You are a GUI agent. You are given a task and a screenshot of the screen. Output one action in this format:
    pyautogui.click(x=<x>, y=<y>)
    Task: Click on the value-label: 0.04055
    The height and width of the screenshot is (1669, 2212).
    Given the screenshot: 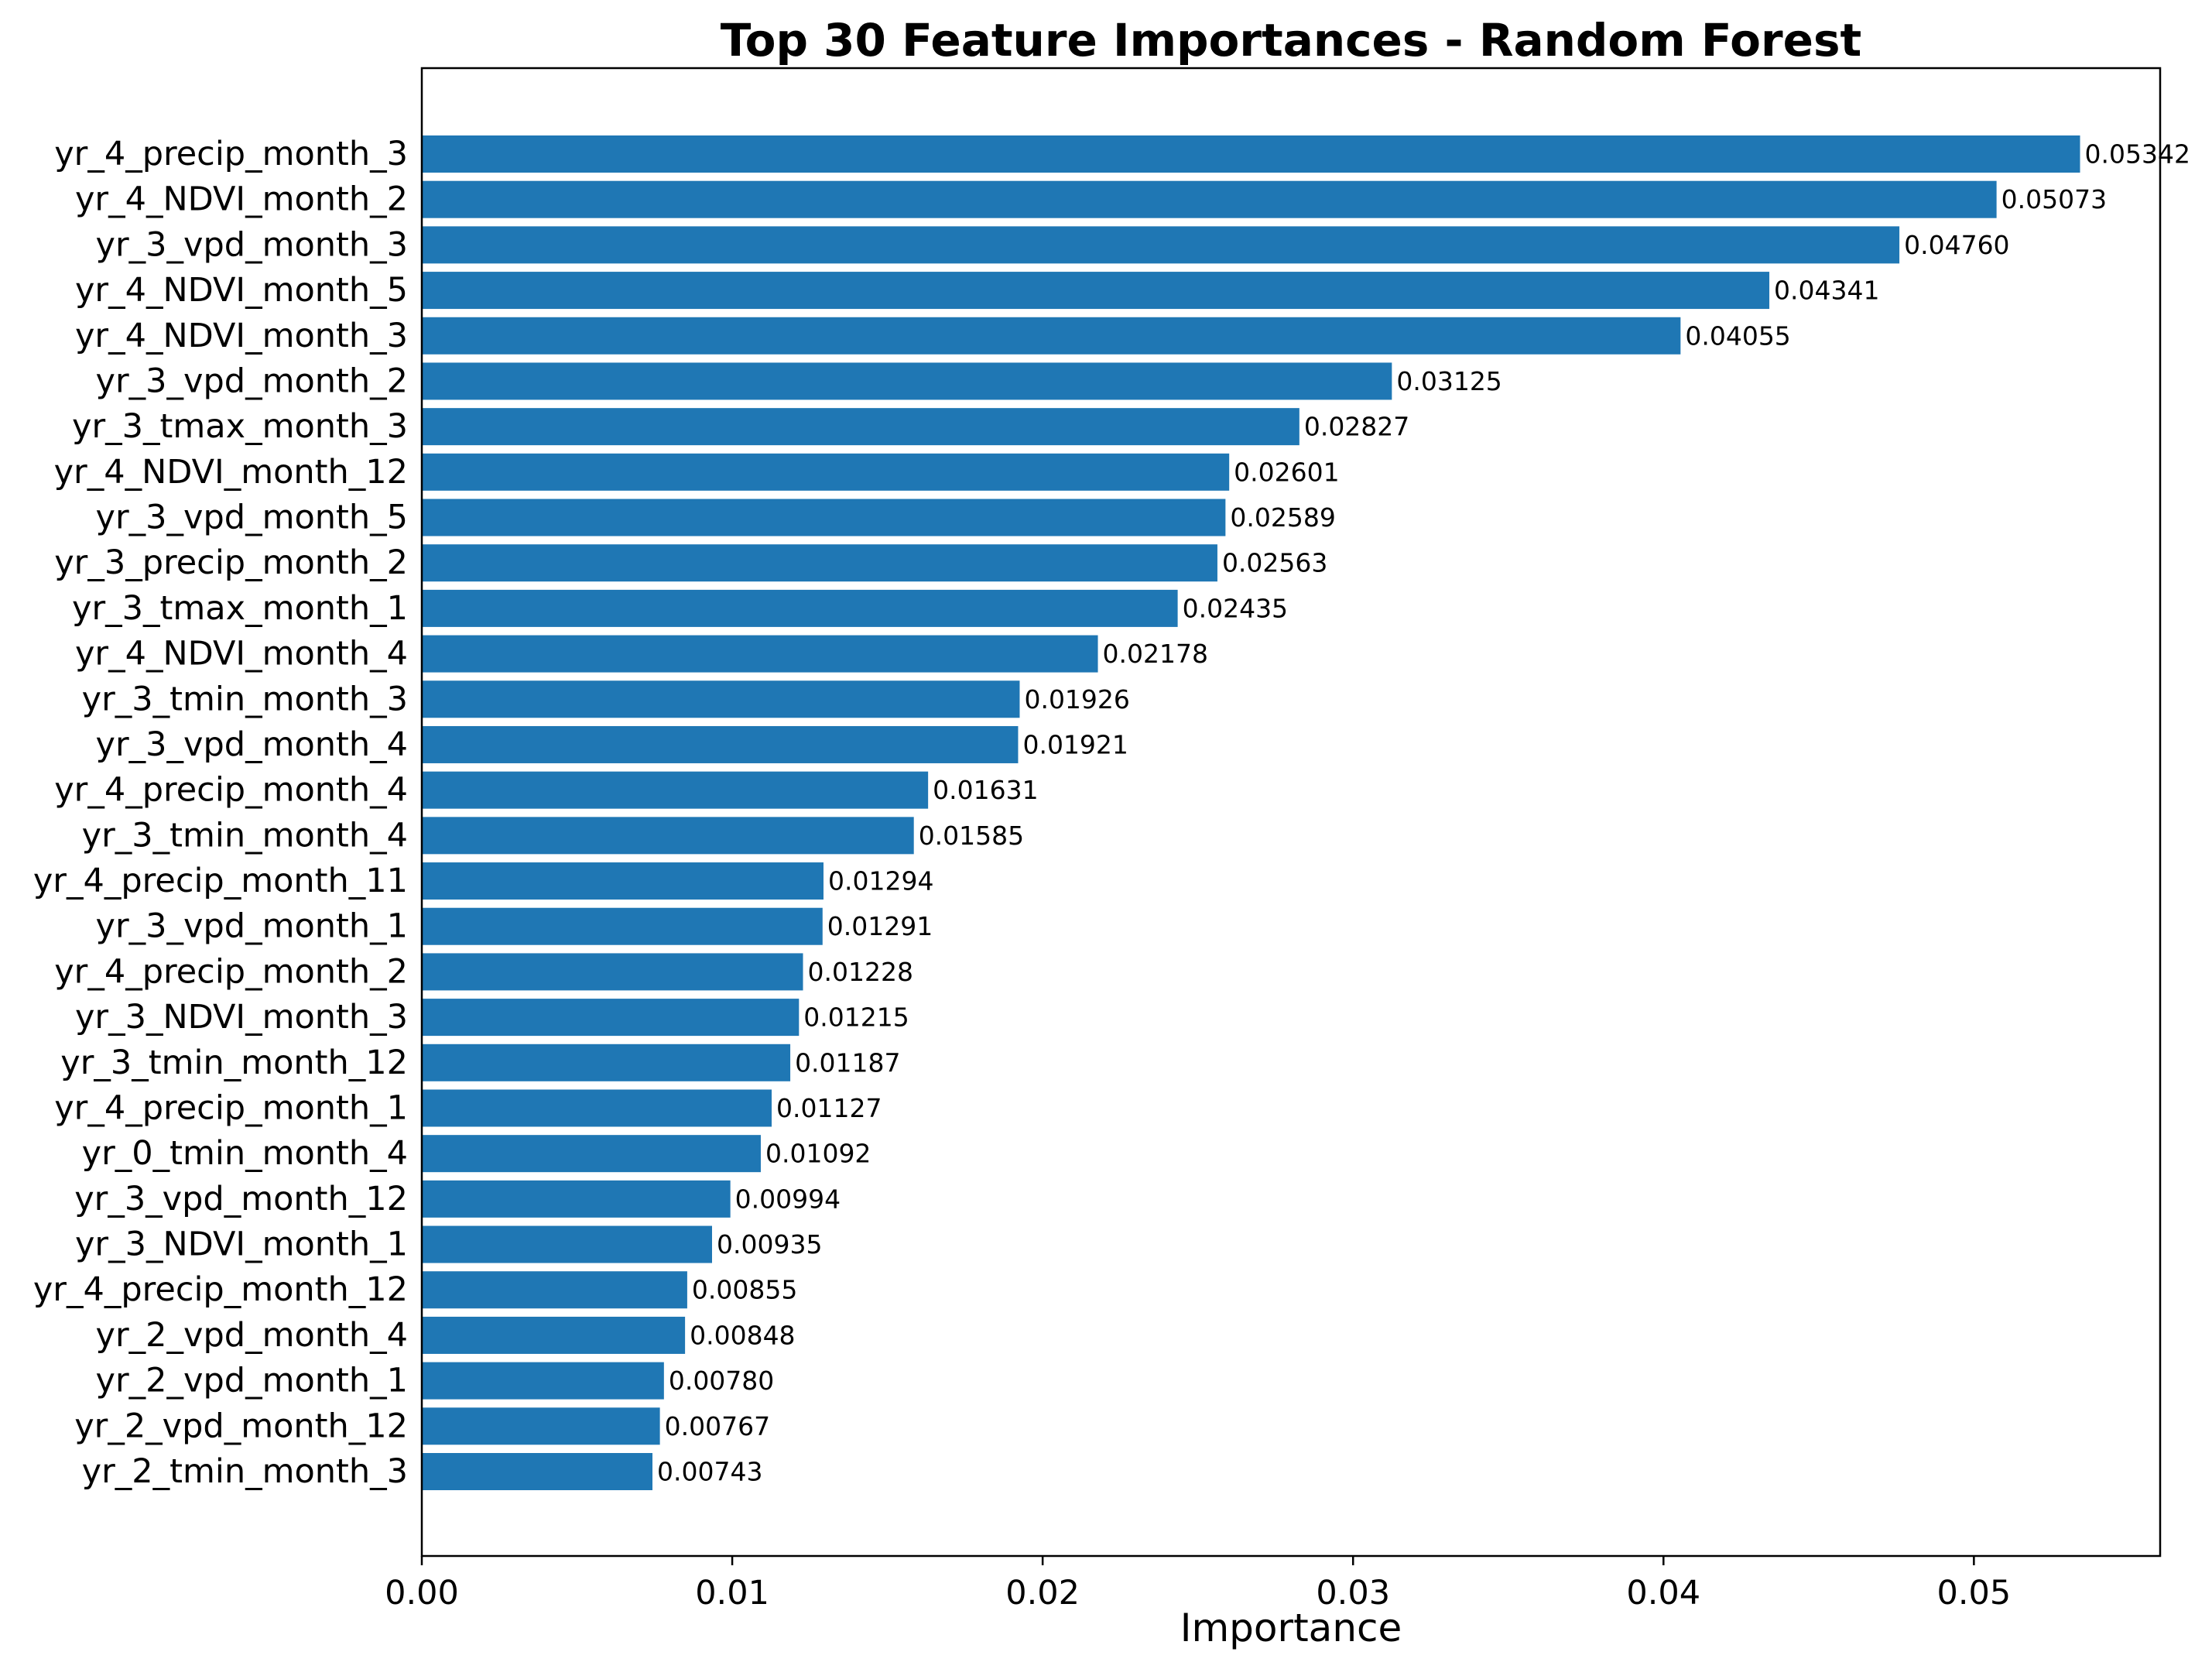 What is the action you would take?
    pyautogui.click(x=1737, y=335)
    